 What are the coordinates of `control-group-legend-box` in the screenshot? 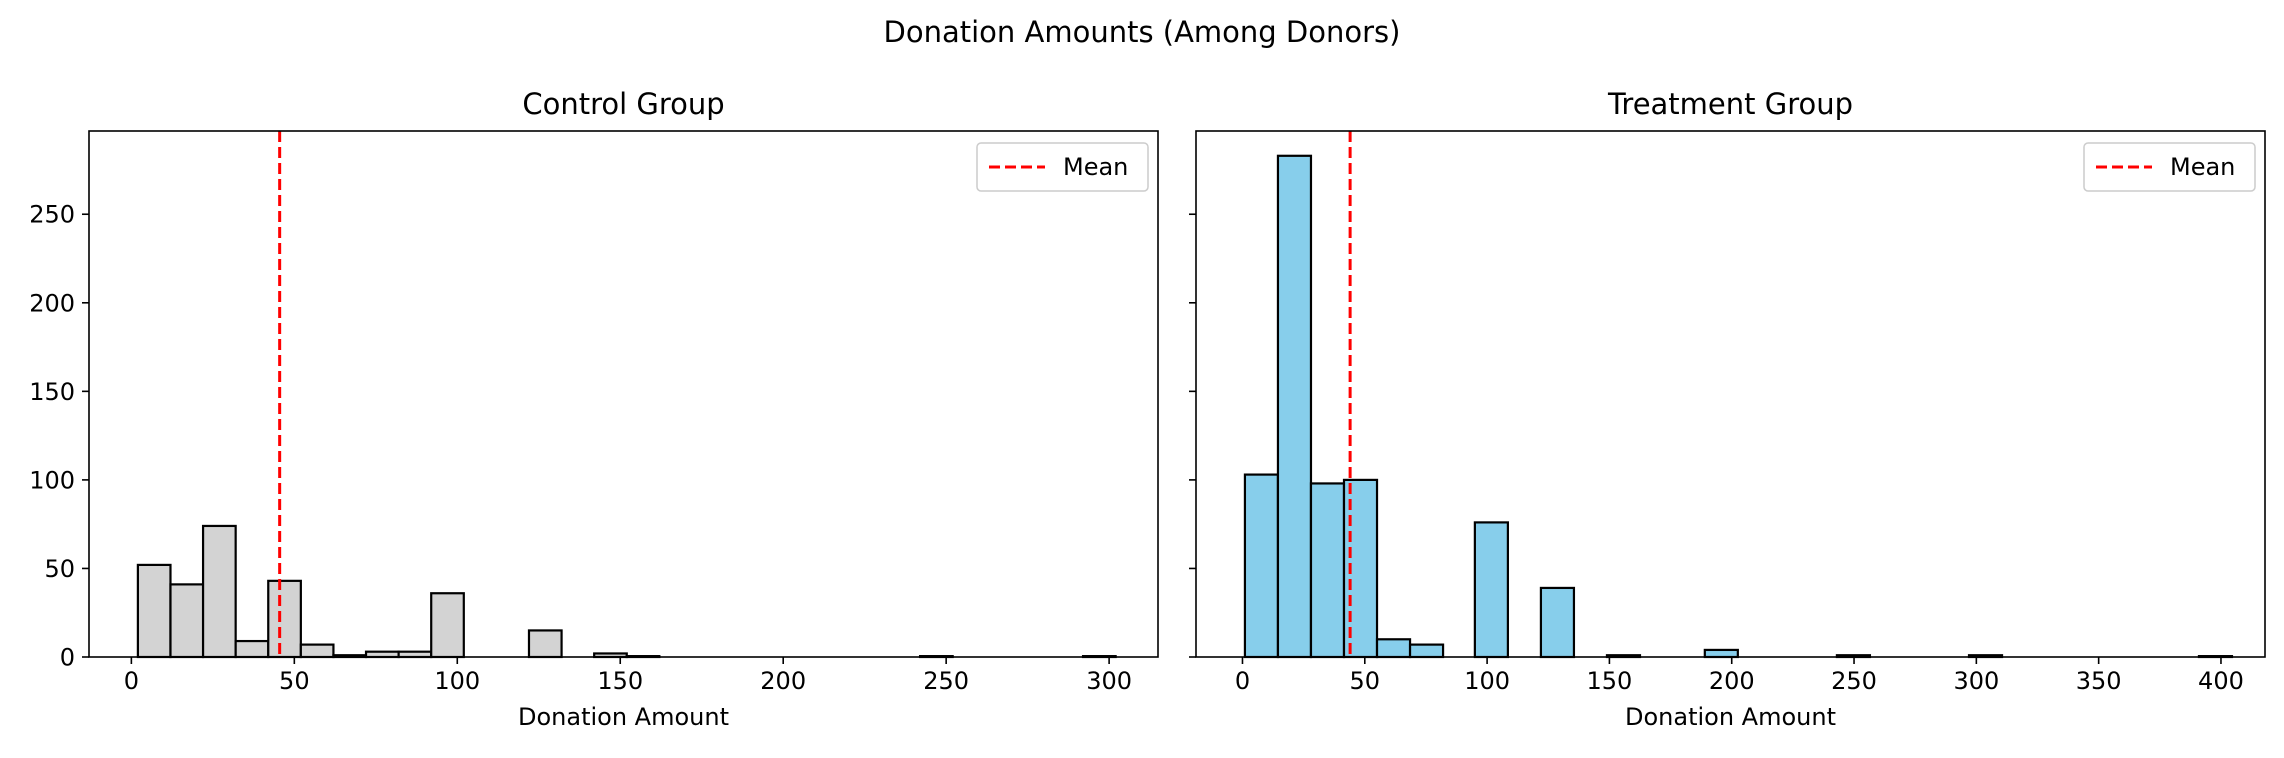 It's located at (1062, 167).